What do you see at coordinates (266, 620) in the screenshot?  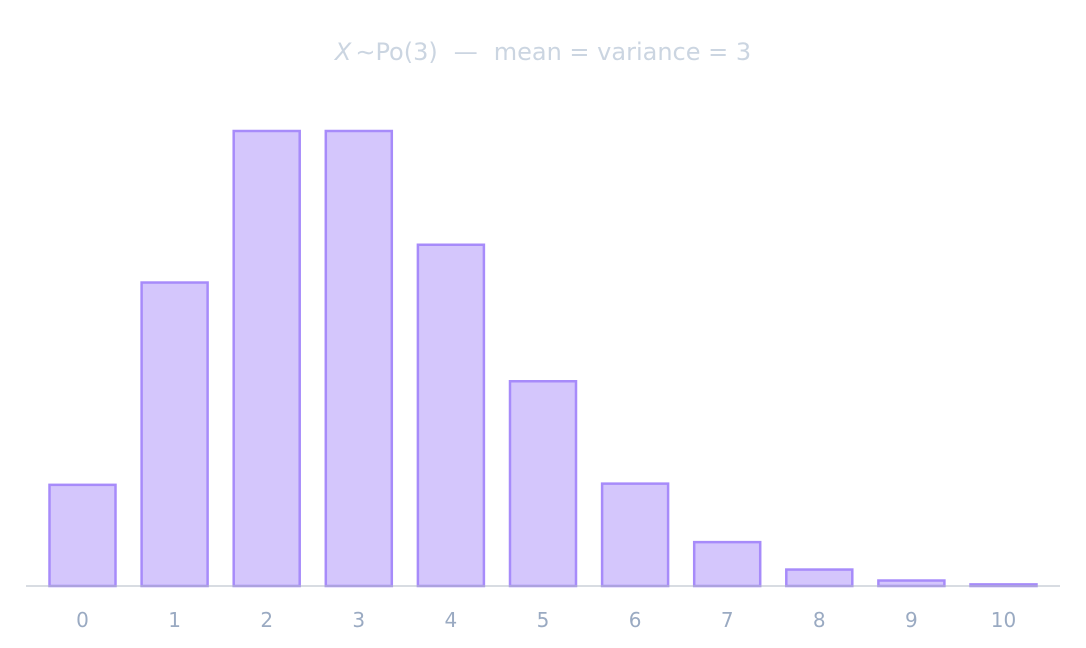 I see `x-tick-label-2: 2` at bounding box center [266, 620].